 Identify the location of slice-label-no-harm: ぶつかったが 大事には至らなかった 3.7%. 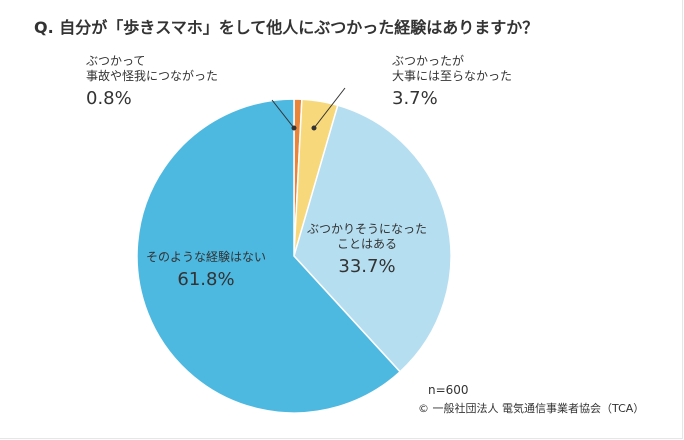
(452, 82).